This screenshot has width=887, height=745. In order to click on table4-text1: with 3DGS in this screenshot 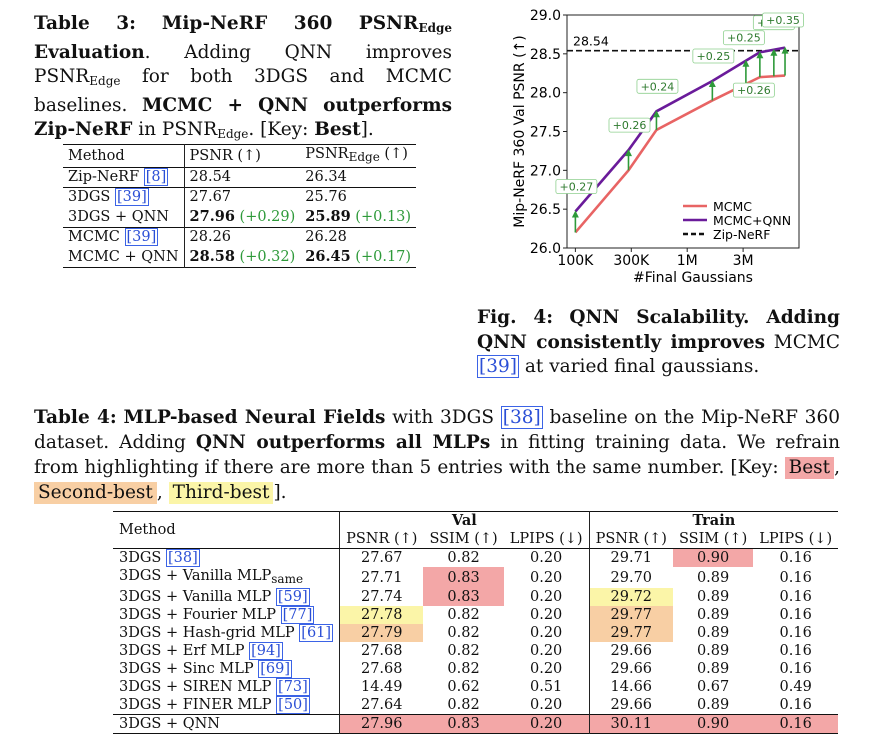, I will do `click(443, 417)`.